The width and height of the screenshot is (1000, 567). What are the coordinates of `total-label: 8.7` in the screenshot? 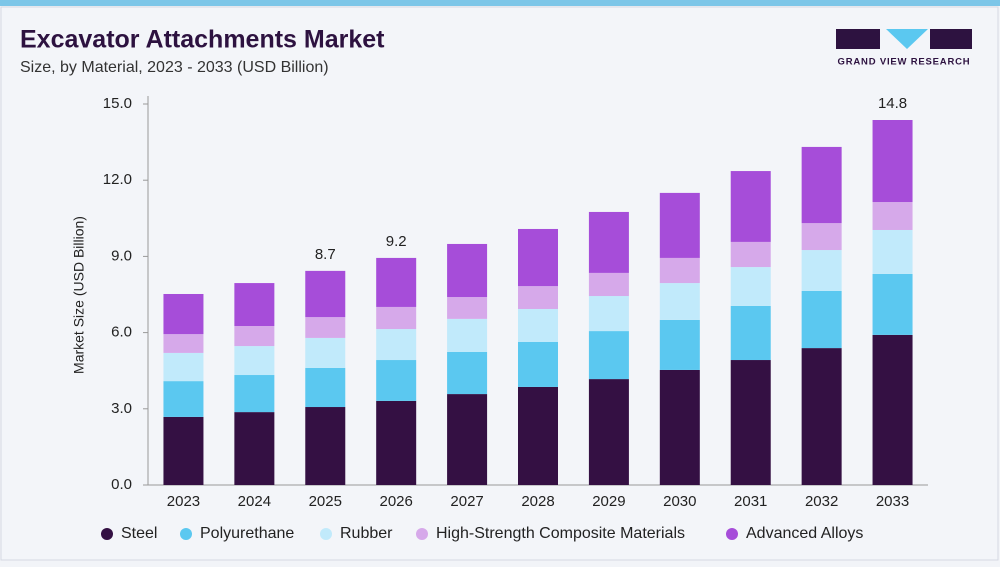 It's located at (325, 254).